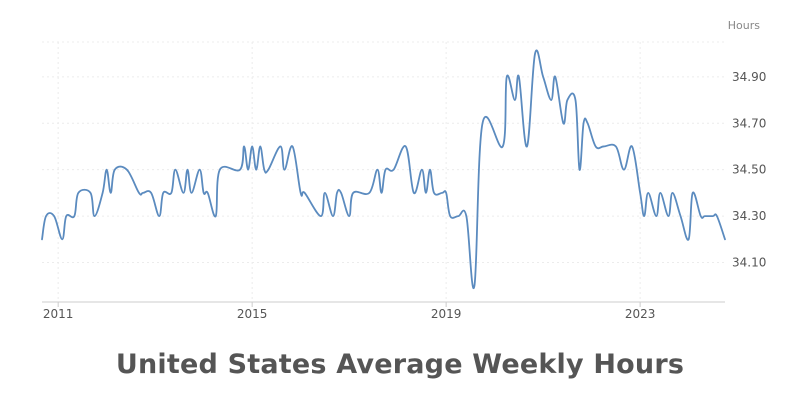 Image resolution: width=800 pixels, height=406 pixels. What do you see at coordinates (446, 314) in the screenshot?
I see `x-tick-label: 2019` at bounding box center [446, 314].